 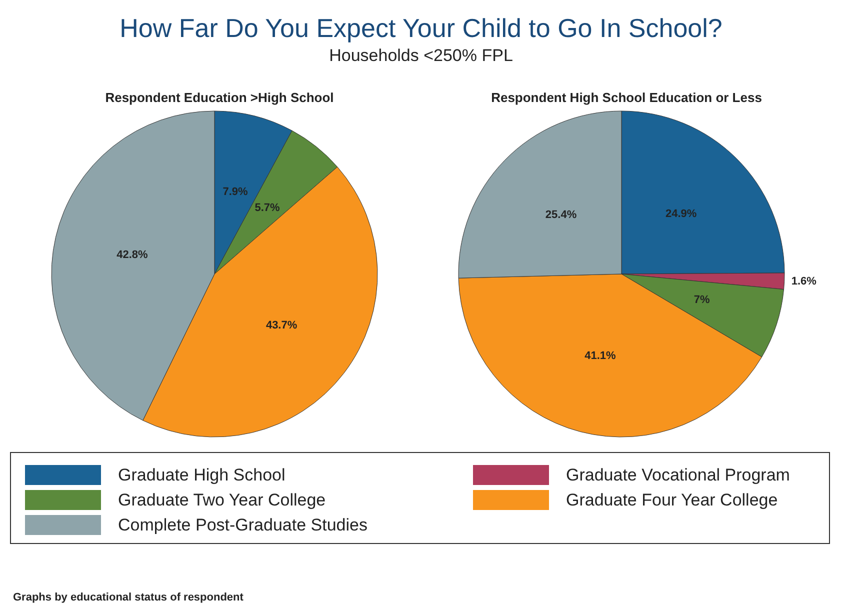 What do you see at coordinates (132, 254) in the screenshot?
I see `data-label: 42.8%` at bounding box center [132, 254].